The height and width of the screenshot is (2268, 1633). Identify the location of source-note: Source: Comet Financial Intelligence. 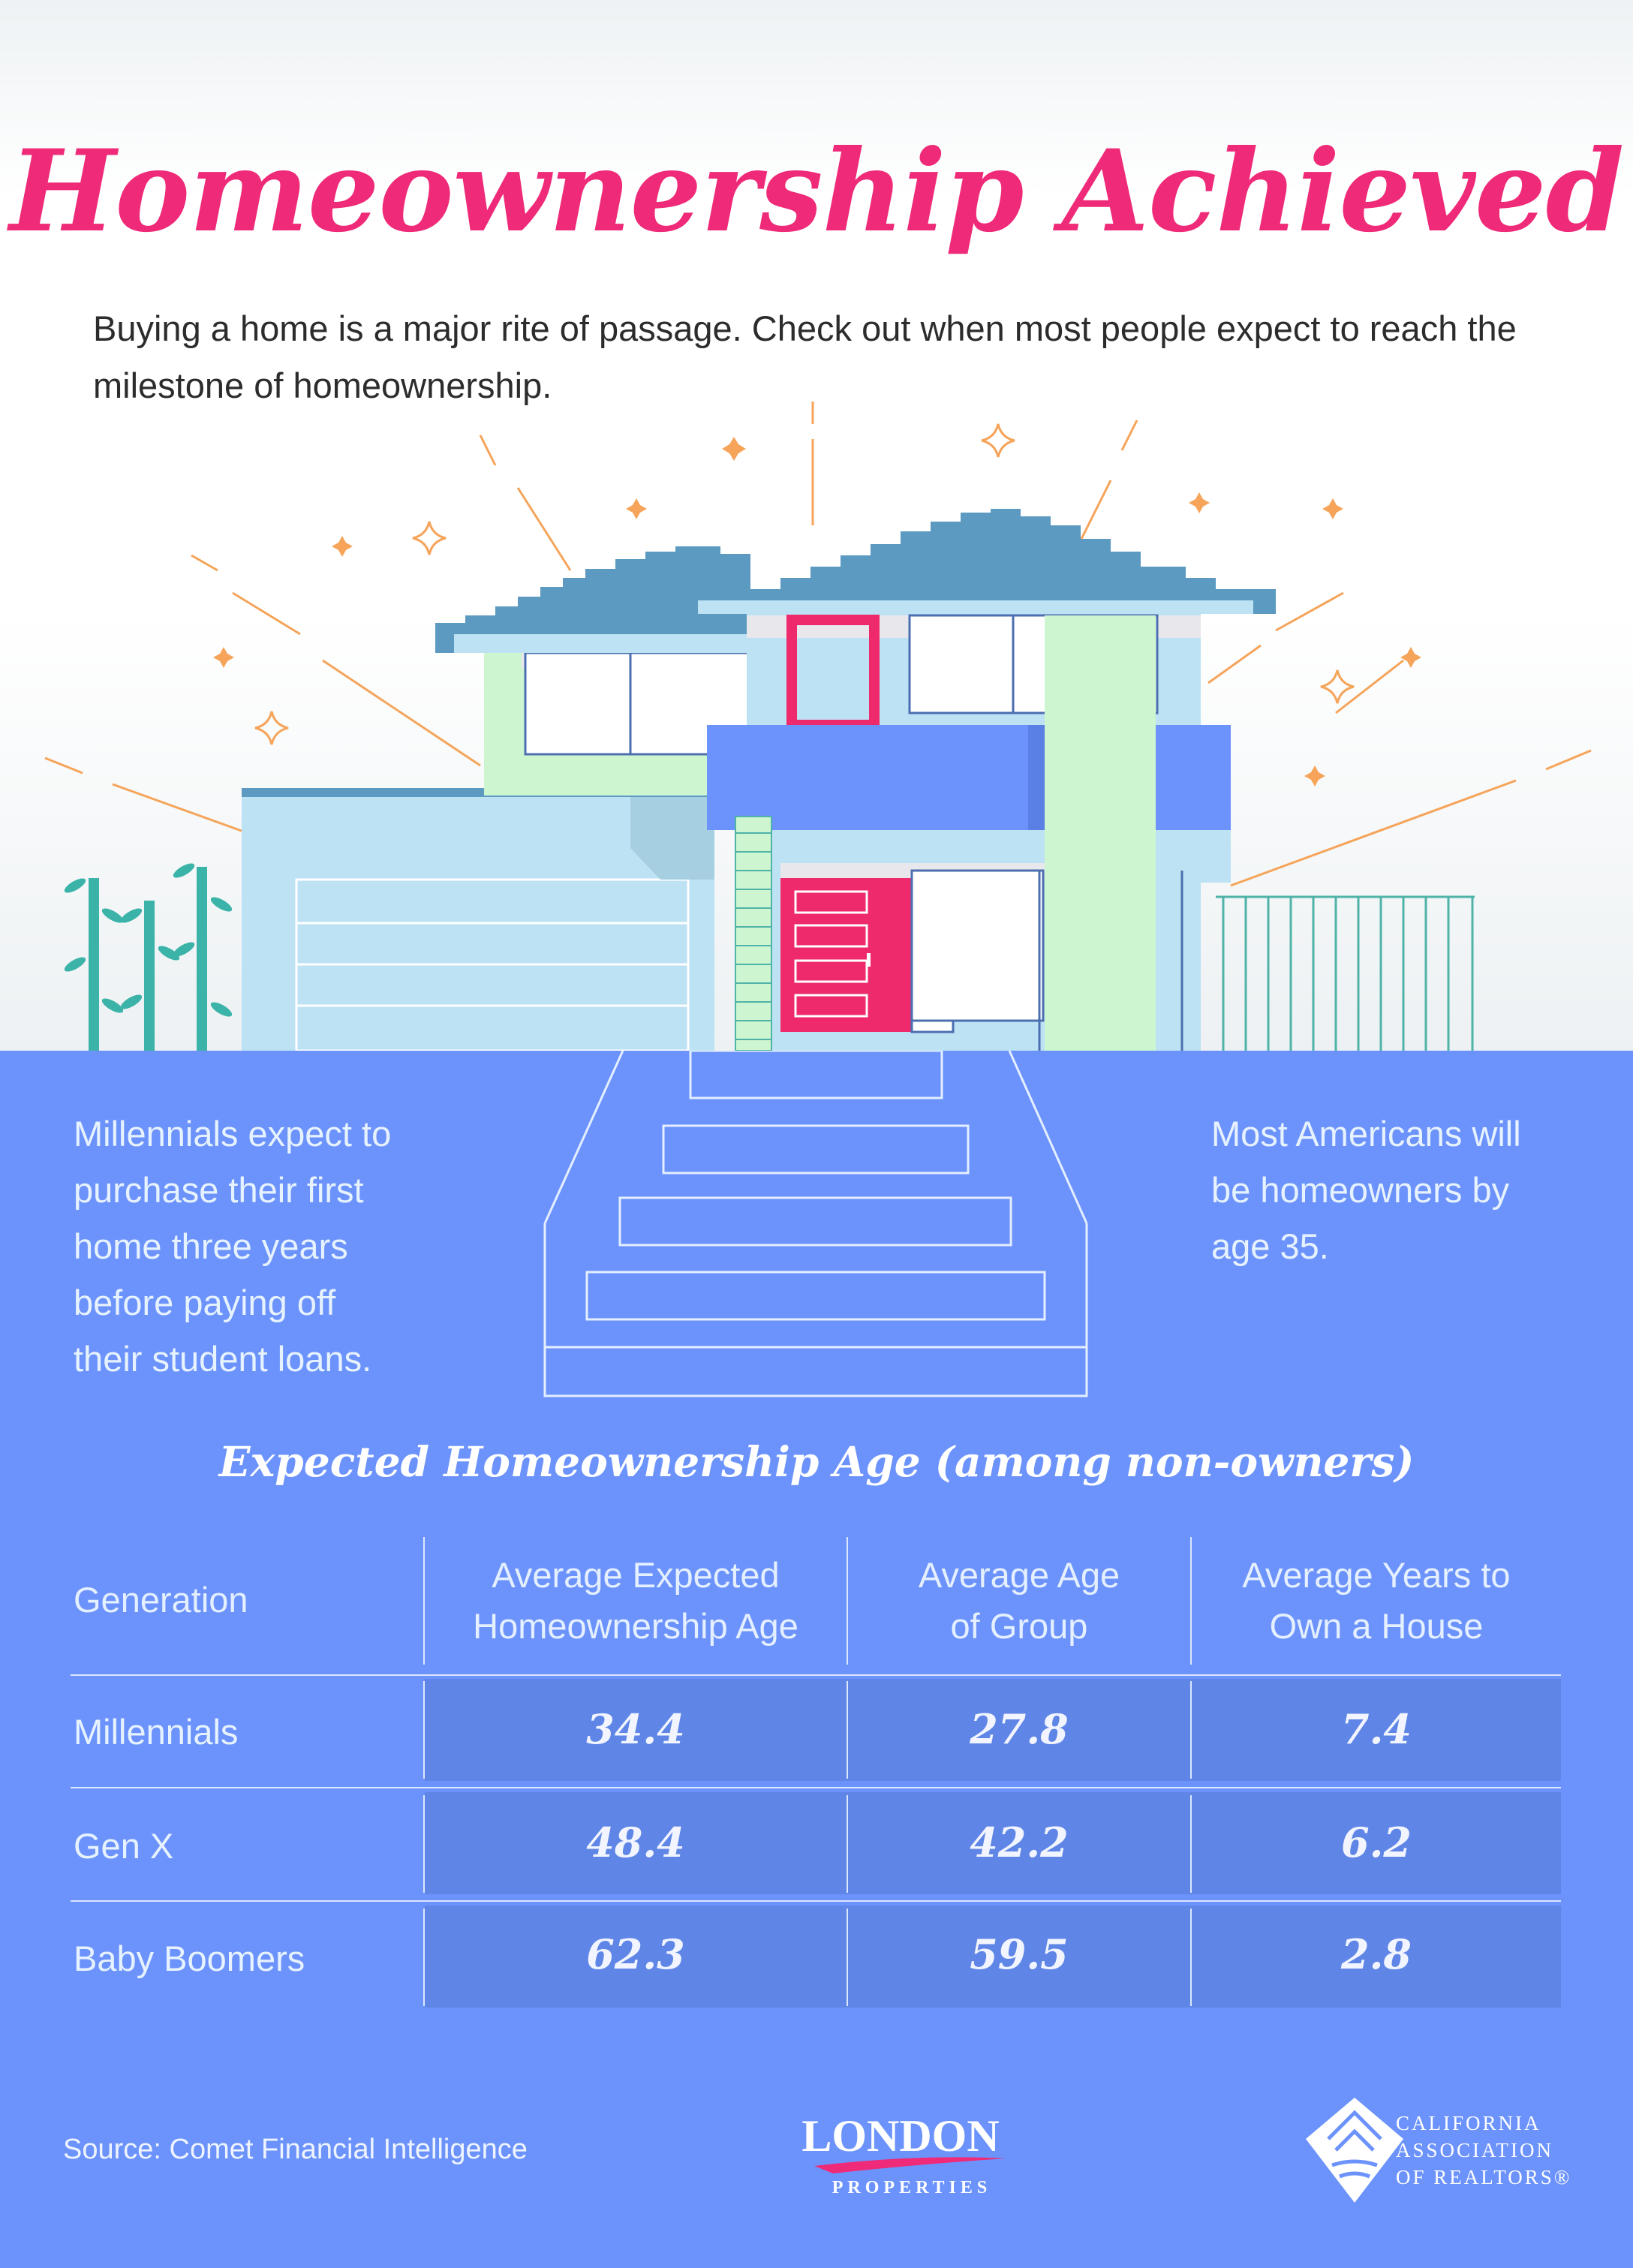
(295, 2149).